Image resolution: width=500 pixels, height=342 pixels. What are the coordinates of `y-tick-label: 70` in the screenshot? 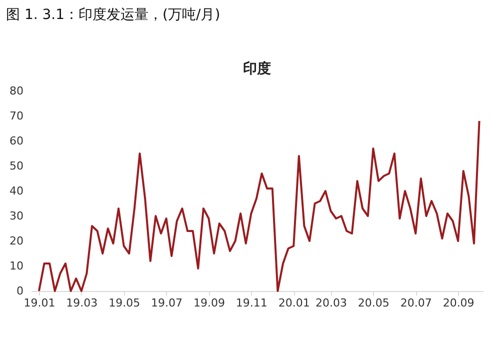 It's located at (17, 116).